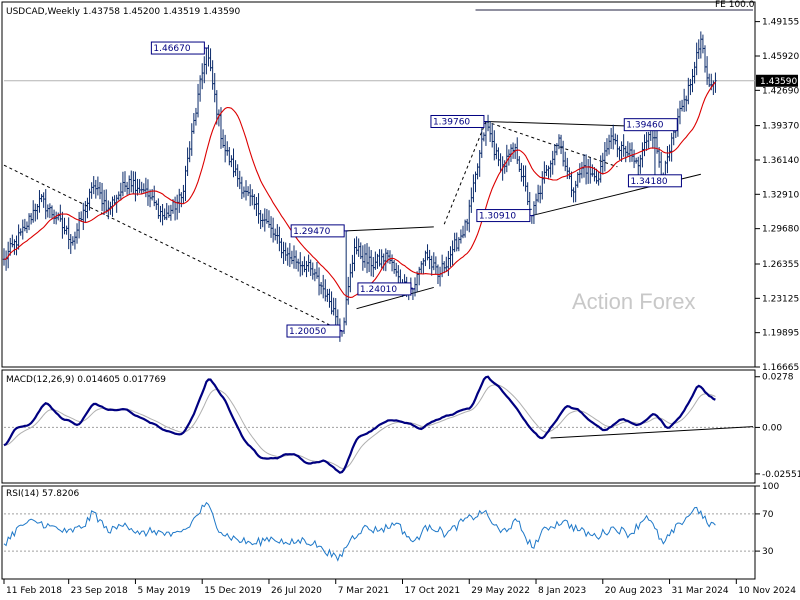 This screenshot has width=800, height=600. Describe the element at coordinates (700, 591) in the screenshot. I see `time-tick-label: 31 Mar 2024` at that location.